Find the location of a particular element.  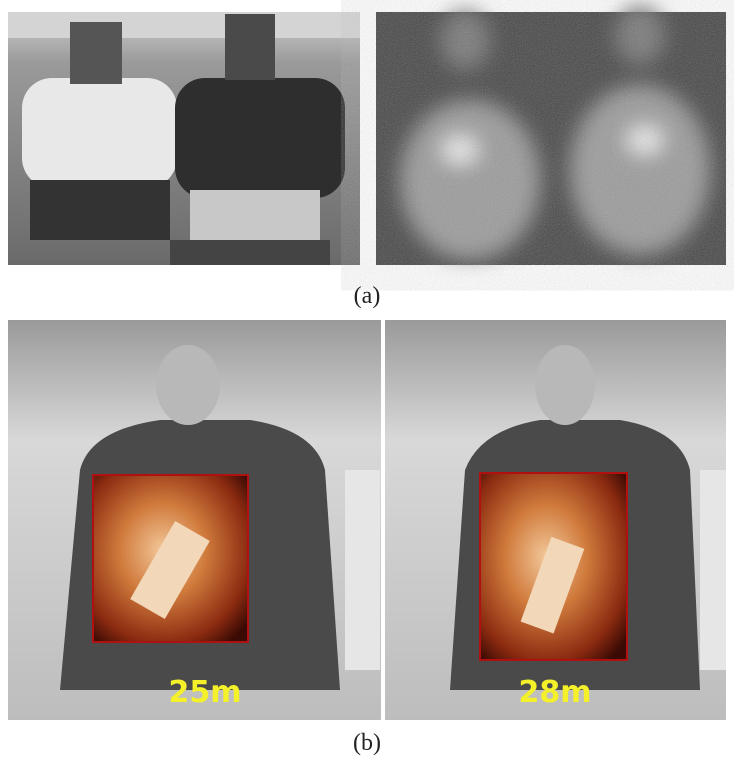

distance-label: 28m is located at coordinates (554, 692).